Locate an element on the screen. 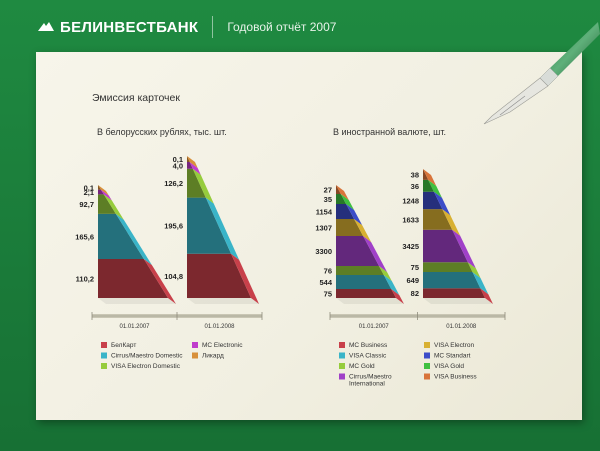  legend-label: БелКарт is located at coordinates (123, 345).